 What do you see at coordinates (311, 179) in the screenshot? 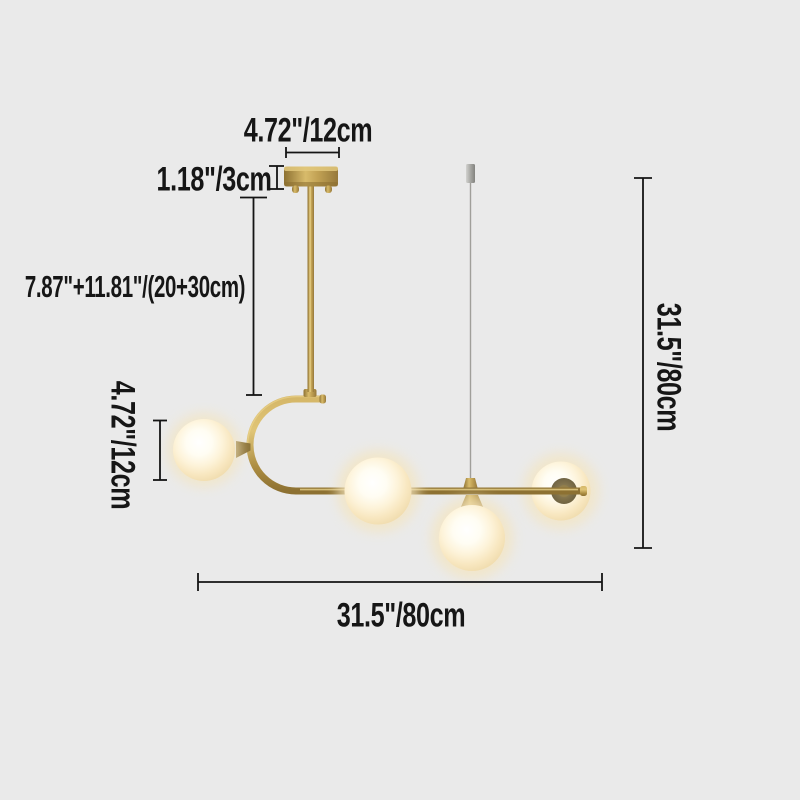
I see `ceiling-canopy` at bounding box center [311, 179].